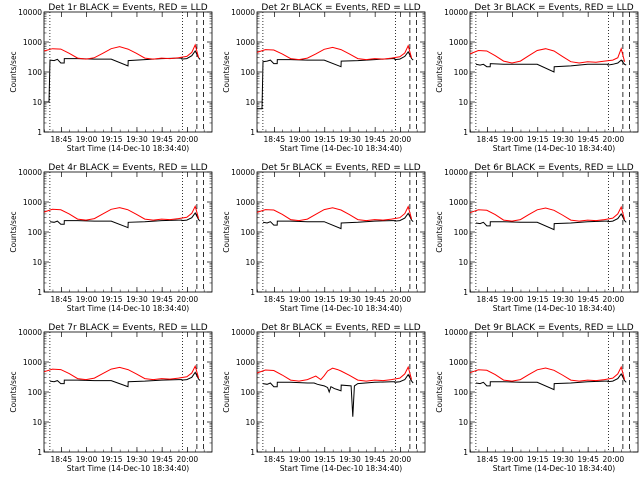 This screenshot has height=480, width=640. Describe the element at coordinates (553, 168) in the screenshot. I see `panel-title: Det 6r BLACK = Events, RED = LLD` at that location.